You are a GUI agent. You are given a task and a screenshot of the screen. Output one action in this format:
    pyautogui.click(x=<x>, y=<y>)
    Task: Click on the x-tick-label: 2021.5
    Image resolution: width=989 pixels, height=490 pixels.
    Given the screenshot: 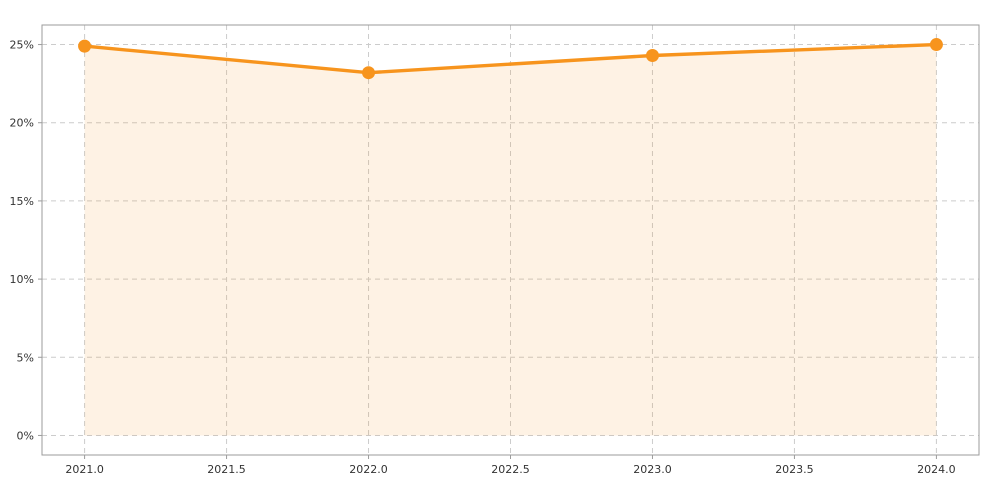 What is the action you would take?
    pyautogui.click(x=226, y=469)
    